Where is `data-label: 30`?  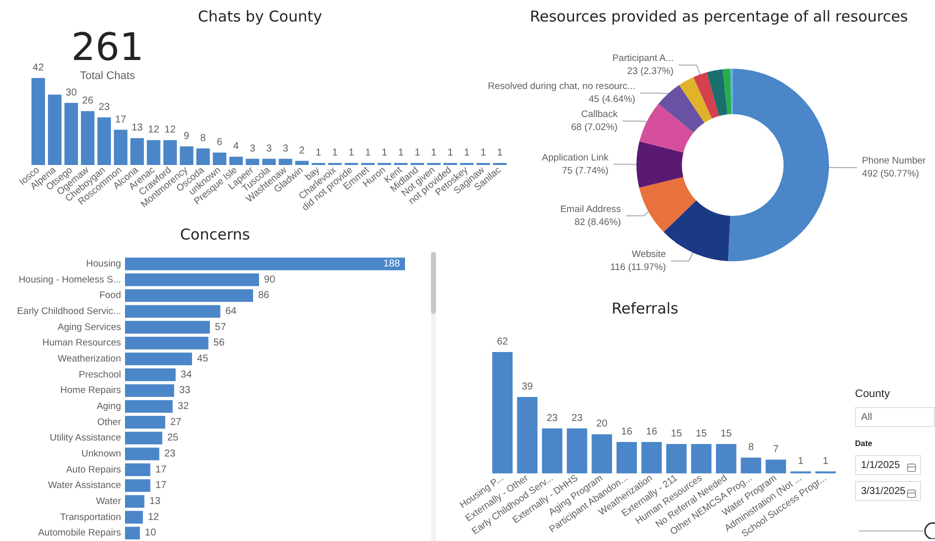 data-label: 30 is located at coordinates (72, 92).